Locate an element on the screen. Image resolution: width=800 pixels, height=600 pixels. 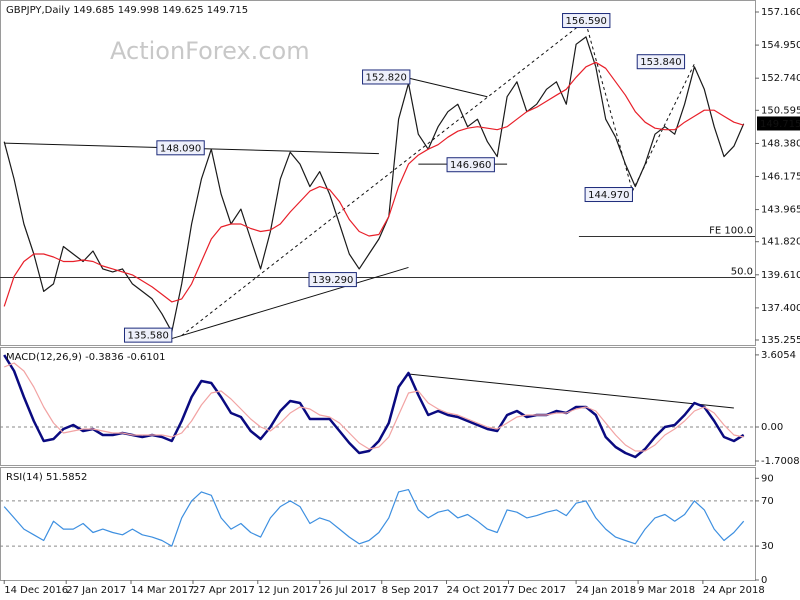
annotation-label: 135.580 is located at coordinates (147, 336).